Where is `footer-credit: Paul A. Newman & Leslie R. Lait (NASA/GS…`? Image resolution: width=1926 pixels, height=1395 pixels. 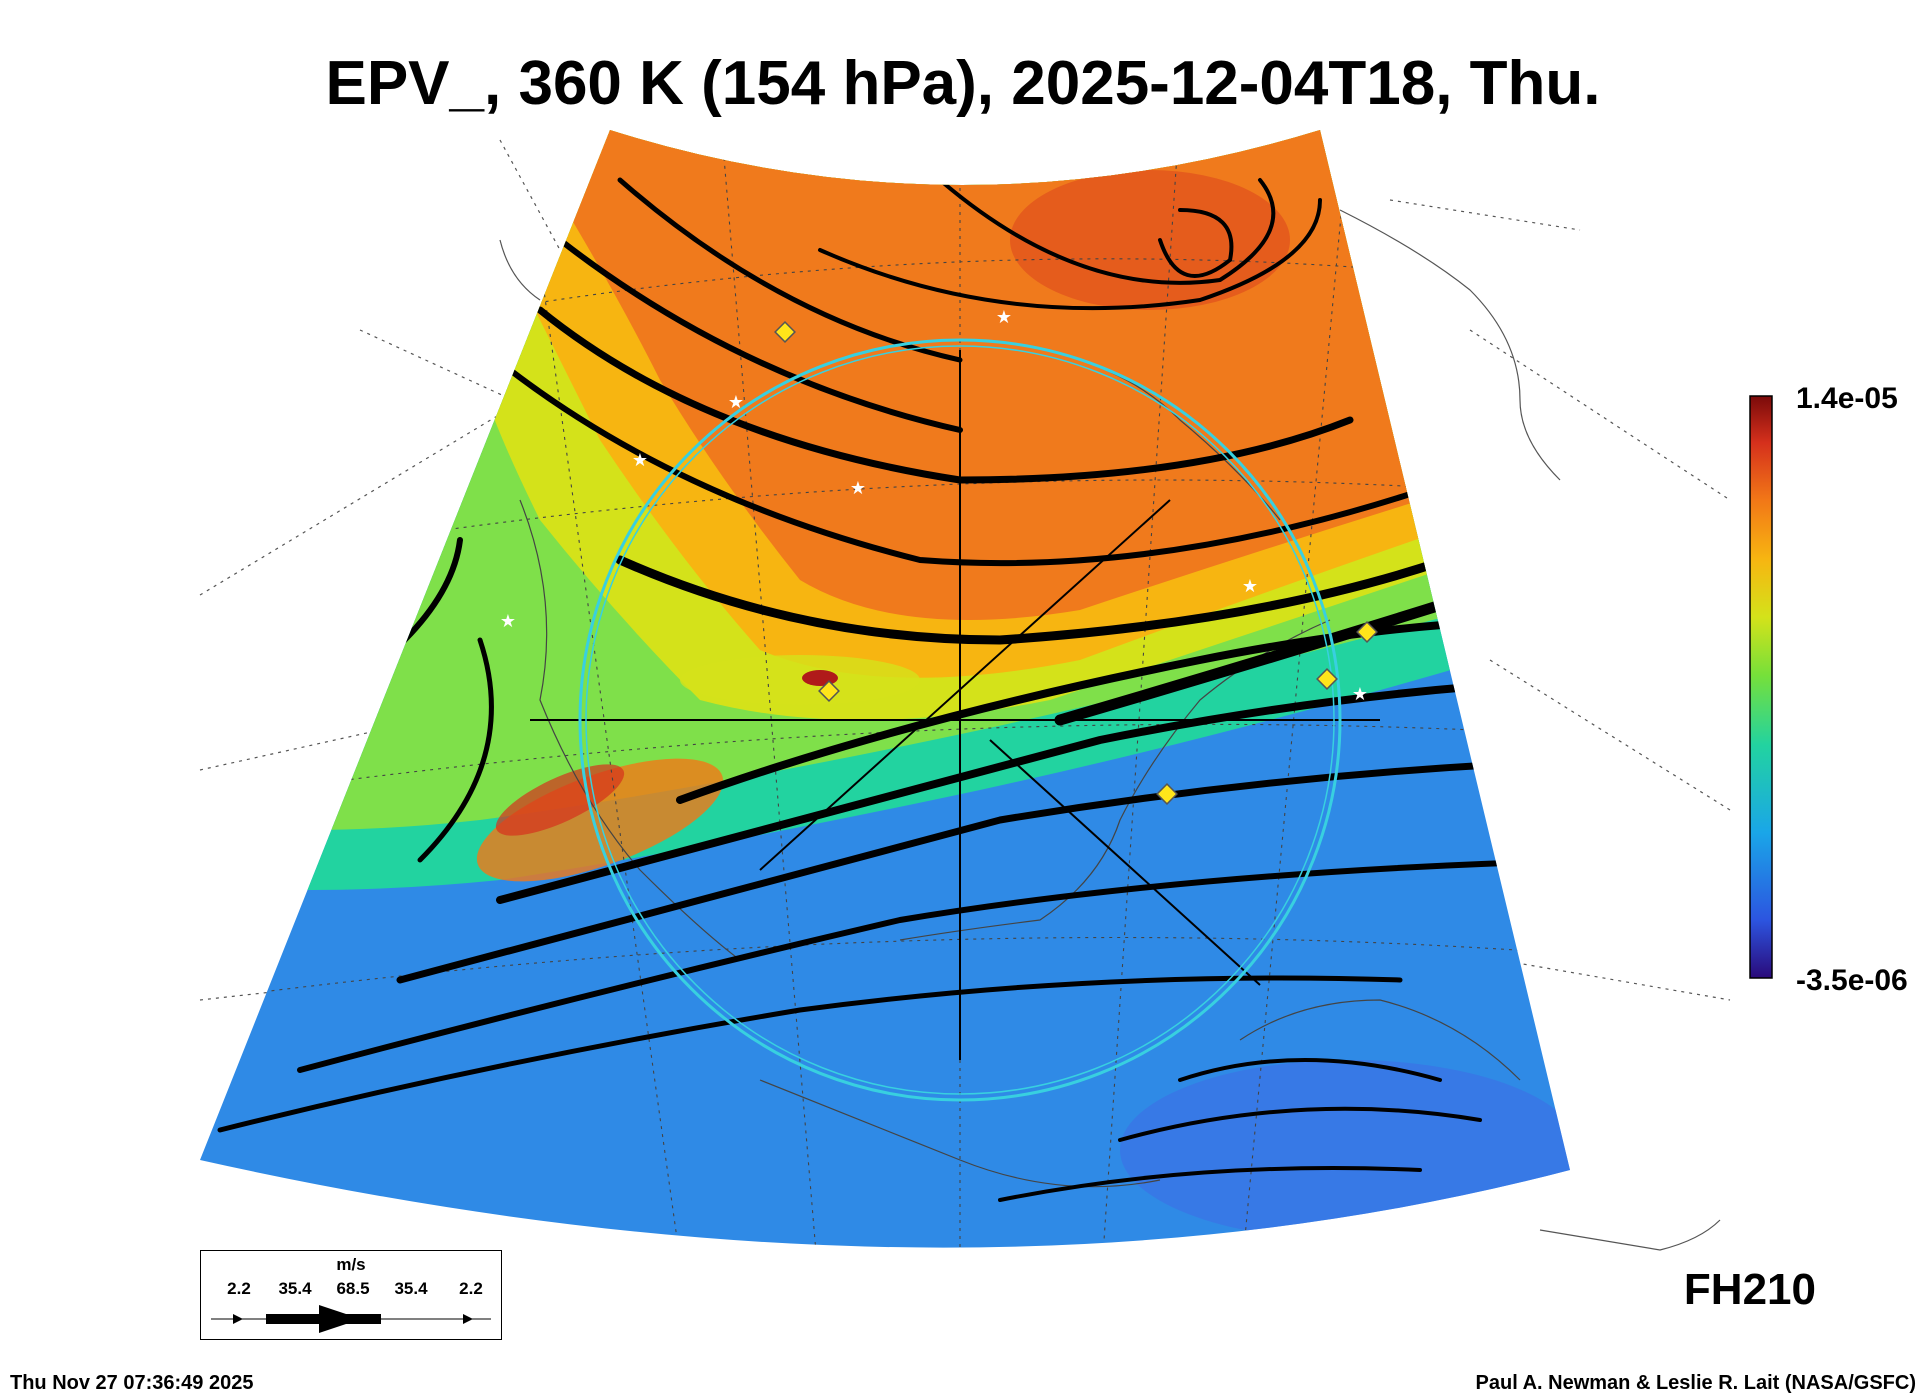 footer-credit: Paul A. Newman & Leslie R. Lait (NASA/GS… is located at coordinates (1695, 1383).